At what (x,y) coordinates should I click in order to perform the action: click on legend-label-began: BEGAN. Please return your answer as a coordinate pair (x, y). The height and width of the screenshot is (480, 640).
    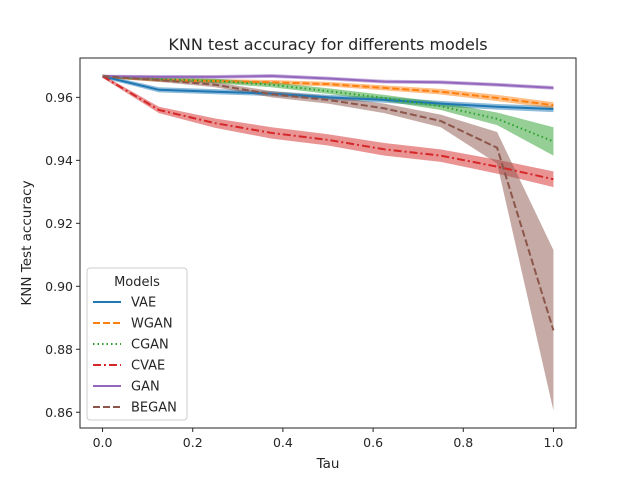
    Looking at the image, I should click on (154, 408).